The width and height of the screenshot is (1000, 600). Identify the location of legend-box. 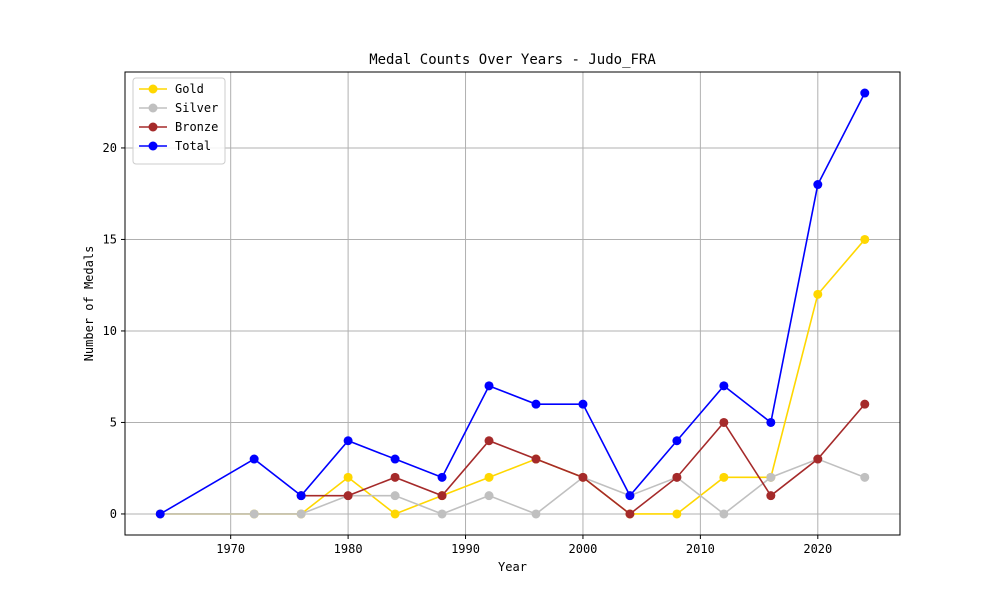
(179, 121).